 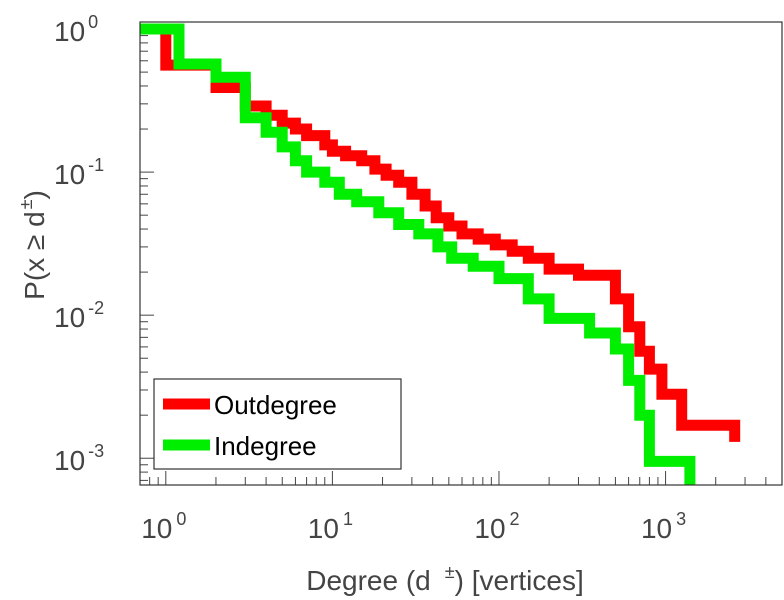 What do you see at coordinates (33, 245) in the screenshot?
I see `y-axis-label: P(x ≥ d±)` at bounding box center [33, 245].